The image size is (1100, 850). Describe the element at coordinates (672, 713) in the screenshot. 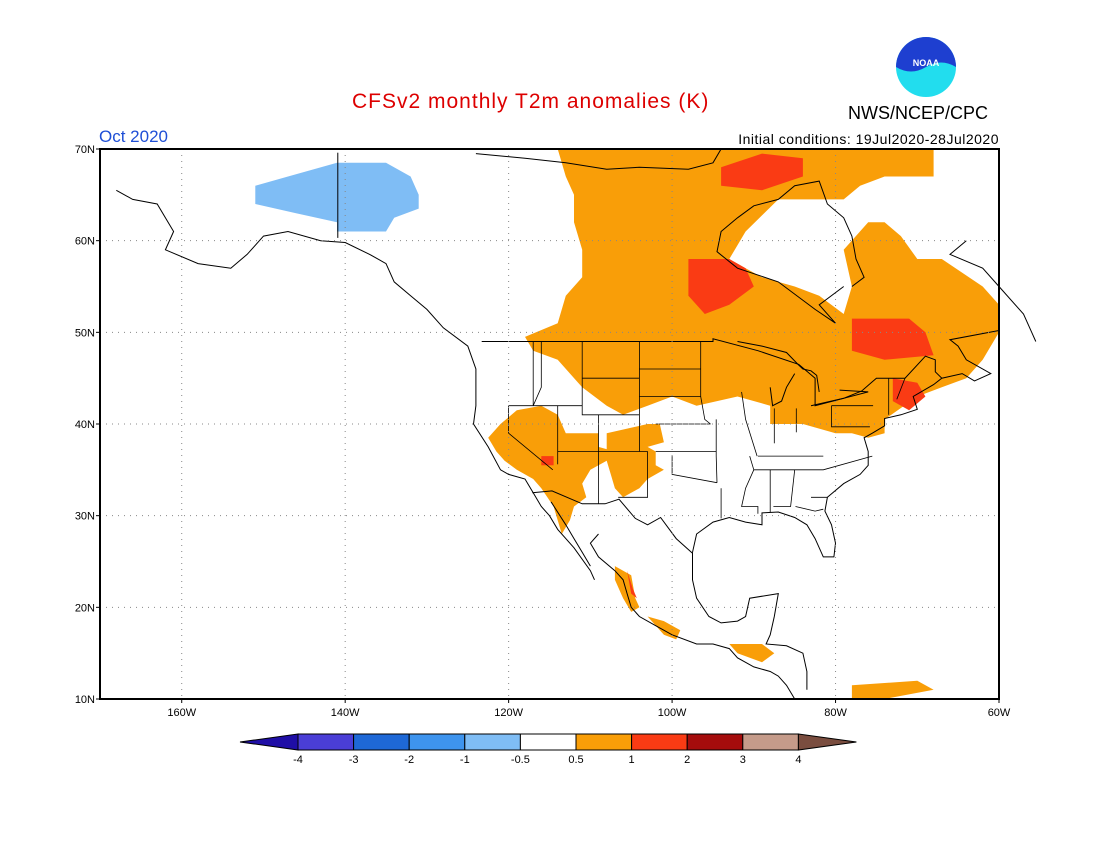

I see `lon-tick-label: 100W` at that location.